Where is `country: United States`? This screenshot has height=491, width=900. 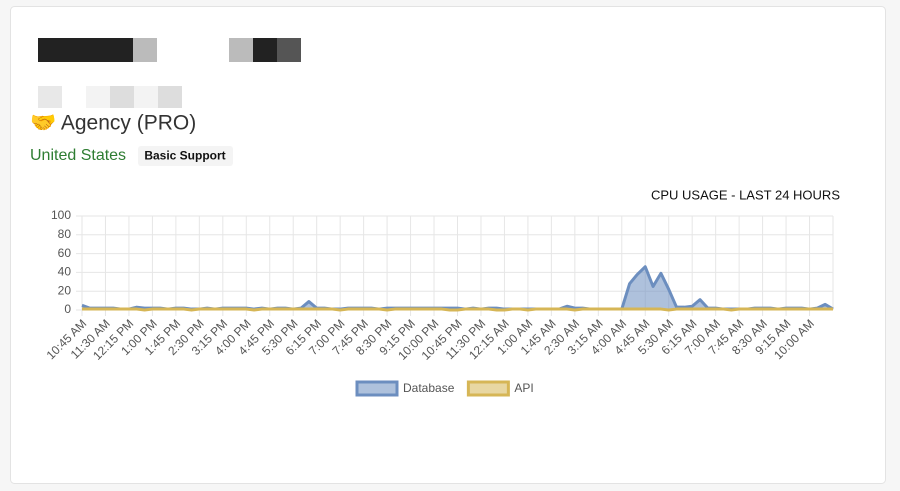 country: United States is located at coordinates (78, 155).